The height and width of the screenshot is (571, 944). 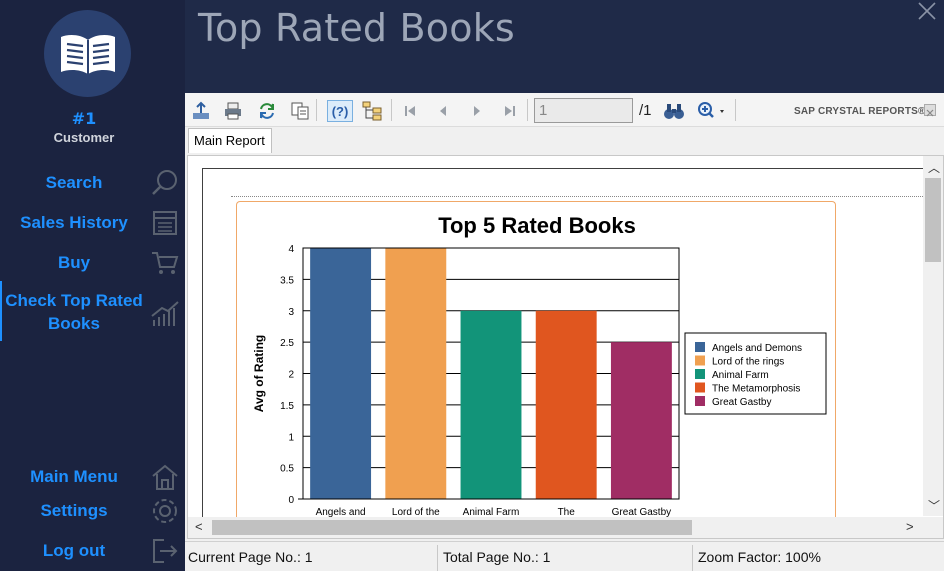 What do you see at coordinates (341, 512) in the screenshot?
I see `x-tick-label: Angels and` at bounding box center [341, 512].